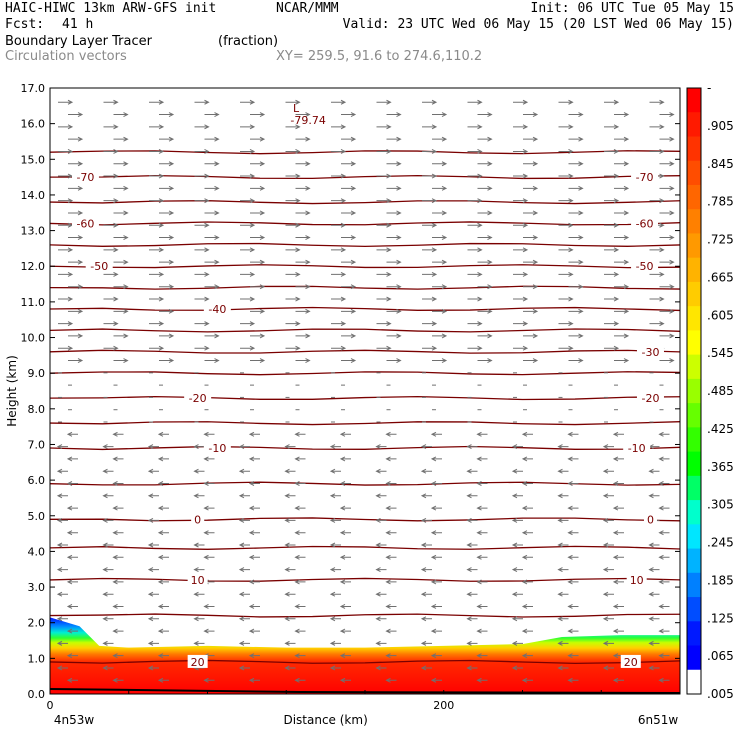 Image resolution: width=740 pixels, height=740 pixels. What do you see at coordinates (720, 202) in the screenshot?
I see `colorbar-label: .785` at bounding box center [720, 202].